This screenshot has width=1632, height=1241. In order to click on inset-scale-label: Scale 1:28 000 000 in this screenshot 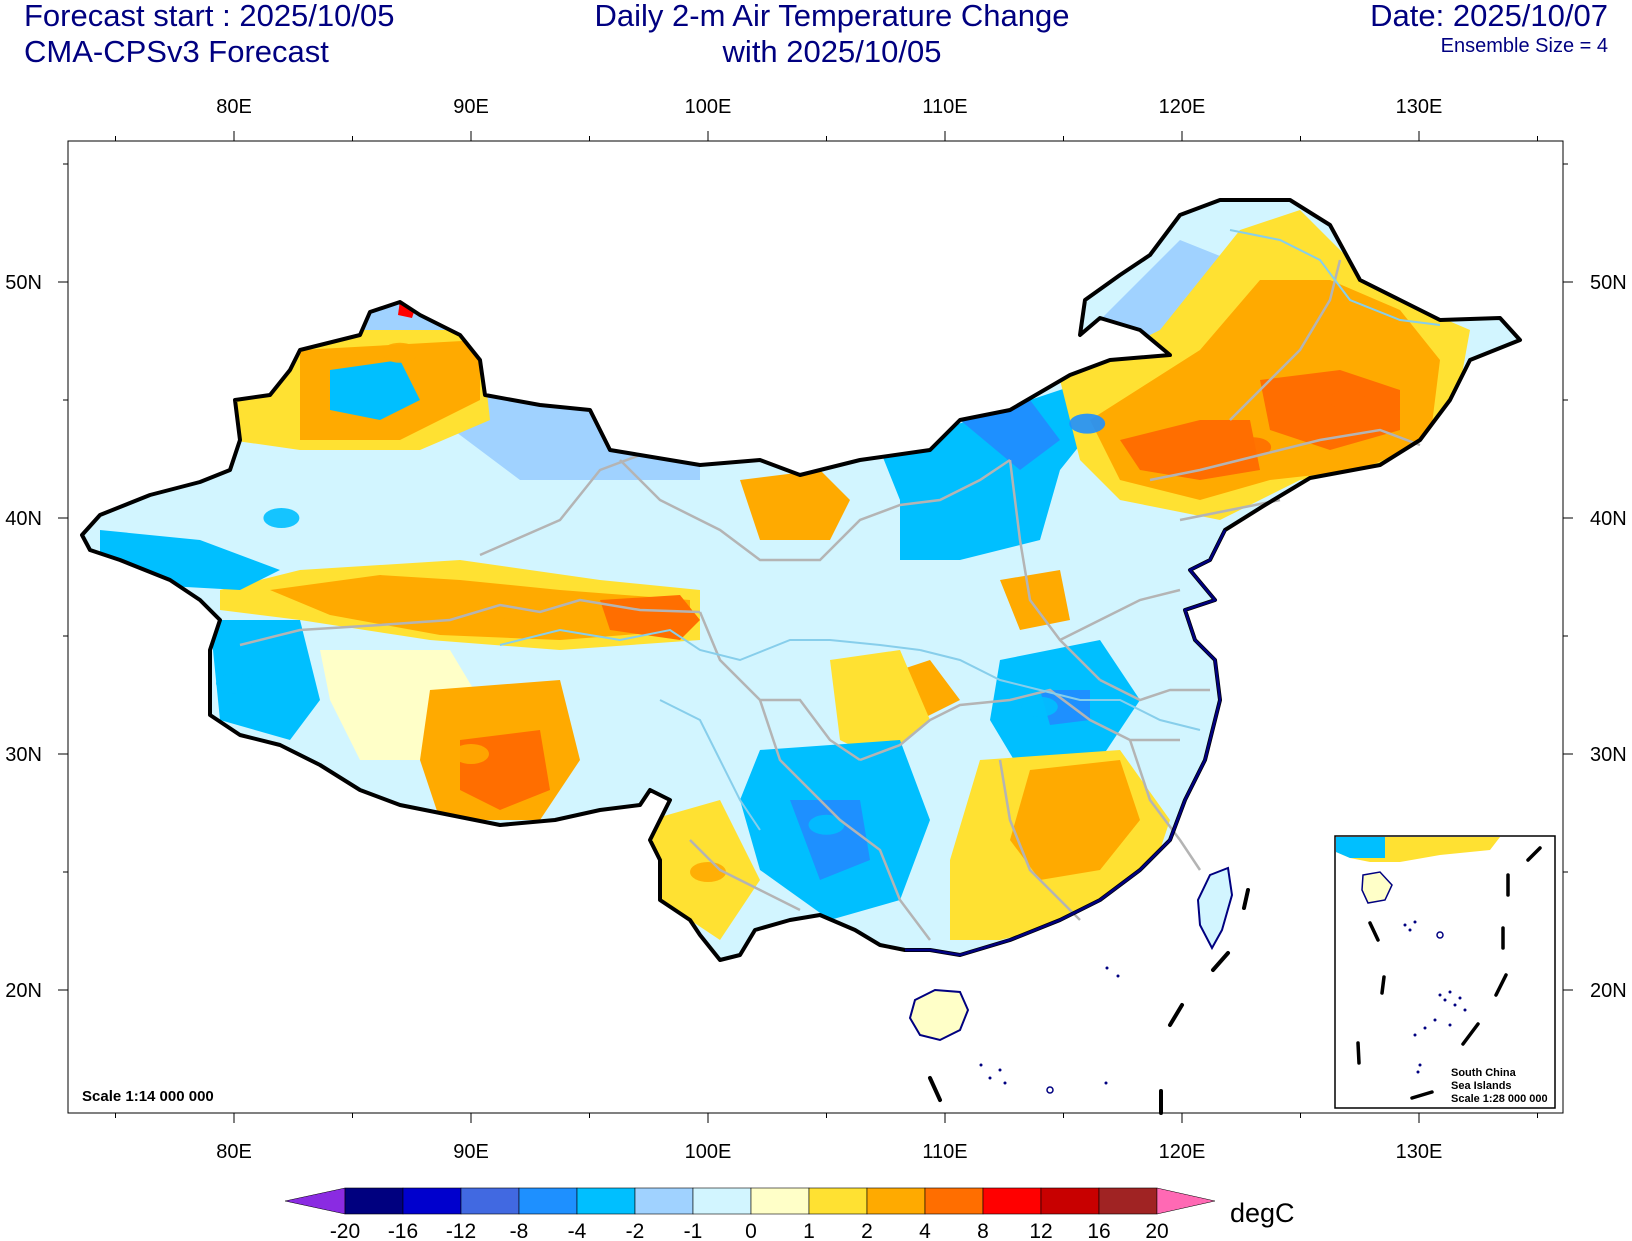, I will do `click(1499, 1099)`.